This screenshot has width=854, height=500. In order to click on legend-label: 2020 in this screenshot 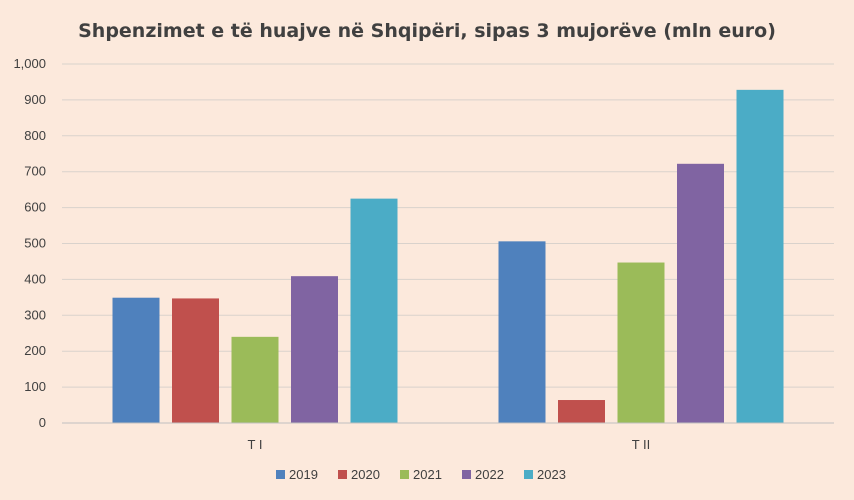, I will do `click(365, 474)`.